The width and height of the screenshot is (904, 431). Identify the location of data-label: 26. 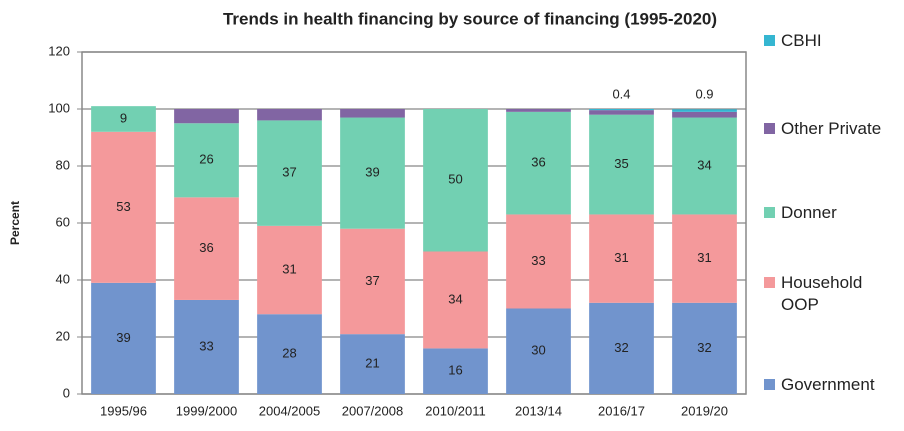
(206, 159).